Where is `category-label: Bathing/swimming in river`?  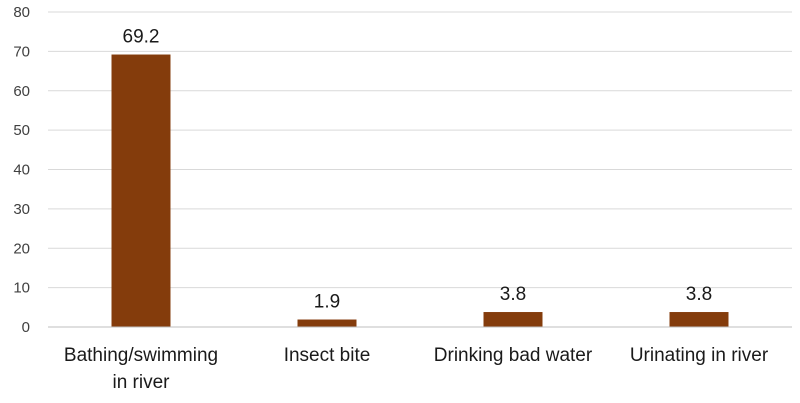
category-label: Bathing/swimming in river is located at coordinates (141, 369).